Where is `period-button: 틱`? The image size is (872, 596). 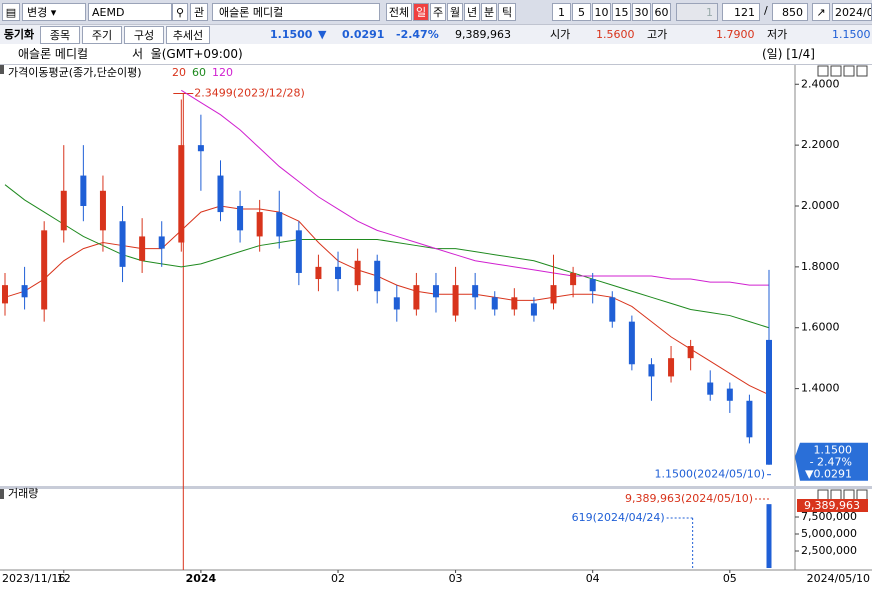 period-button: 틱 is located at coordinates (507, 12).